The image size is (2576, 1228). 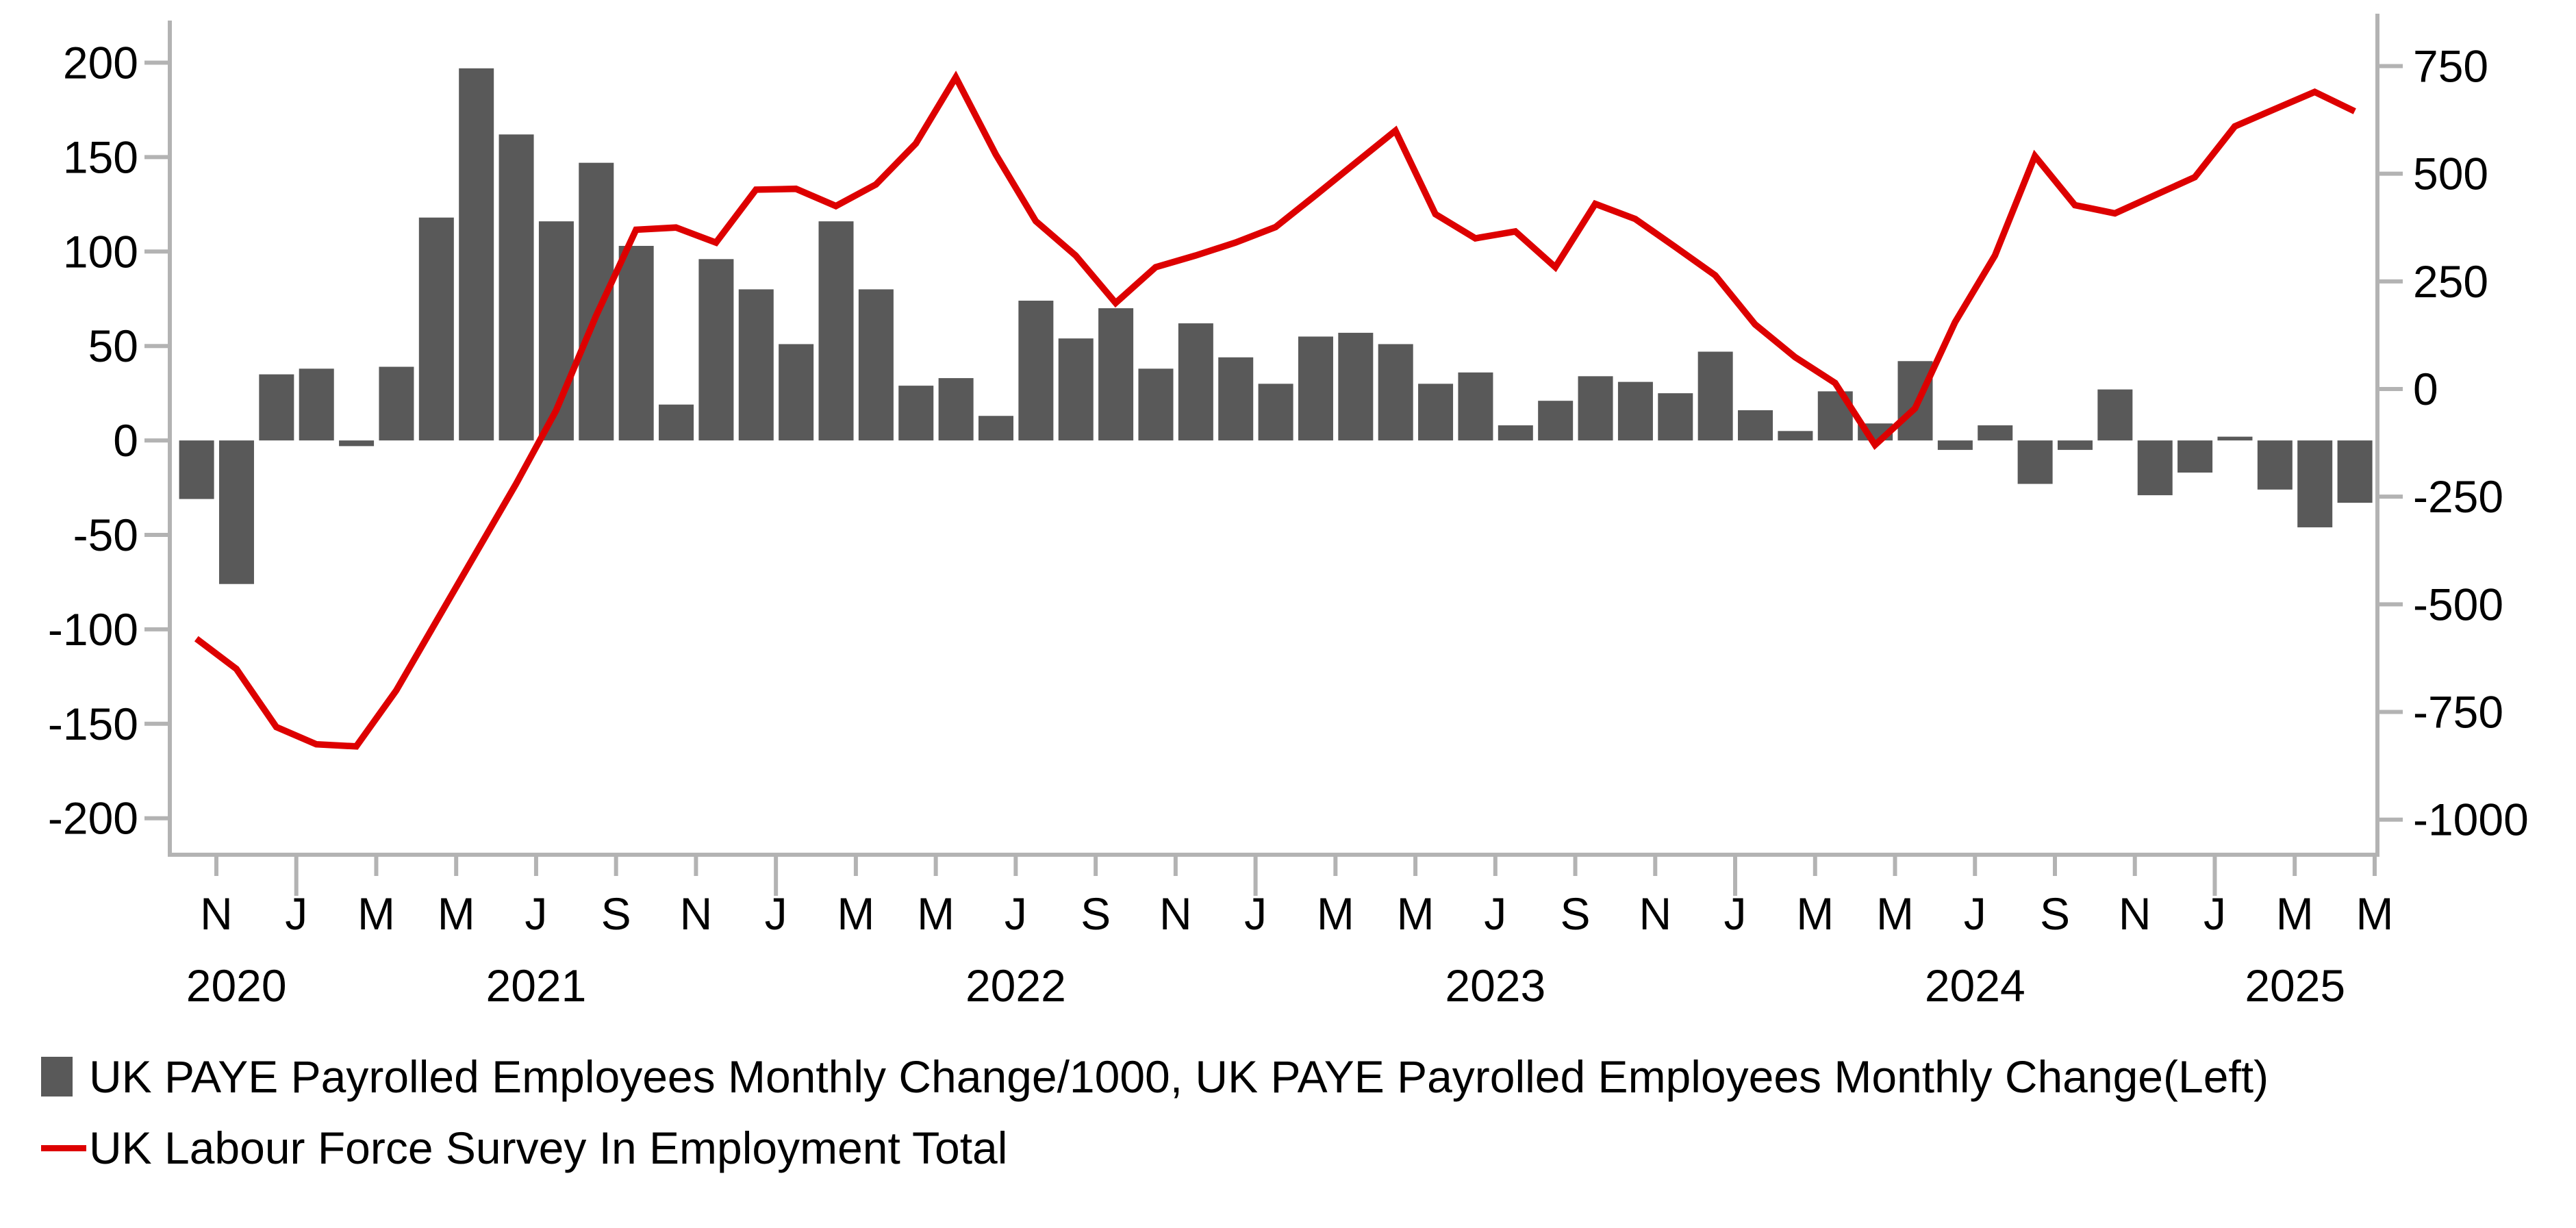 I want to click on x-year-label: 2022, so click(x=1015, y=986).